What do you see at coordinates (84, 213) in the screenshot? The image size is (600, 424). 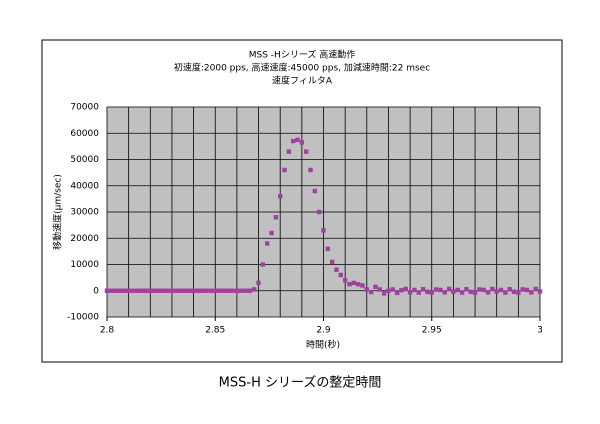 I see `y-tick-label: 30000` at bounding box center [84, 213].